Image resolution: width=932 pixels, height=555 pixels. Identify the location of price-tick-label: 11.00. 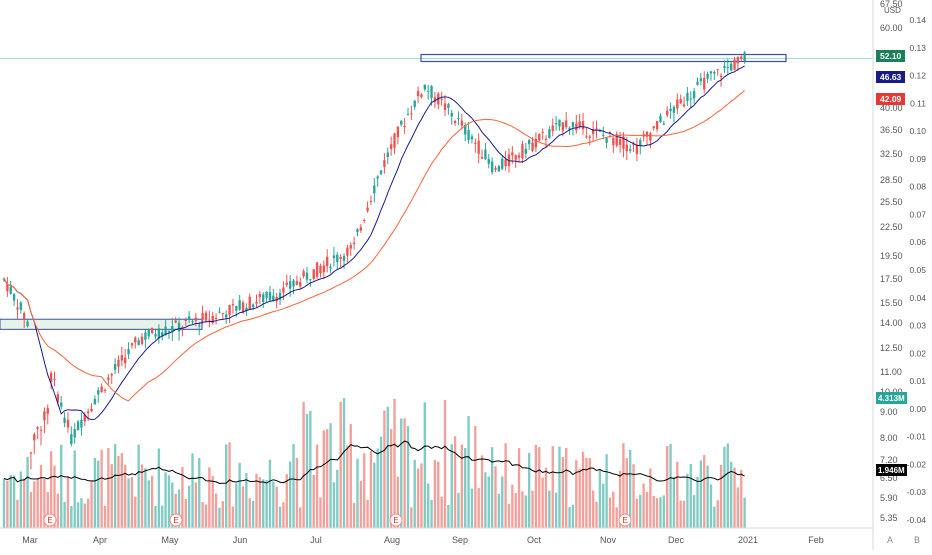
(891, 372).